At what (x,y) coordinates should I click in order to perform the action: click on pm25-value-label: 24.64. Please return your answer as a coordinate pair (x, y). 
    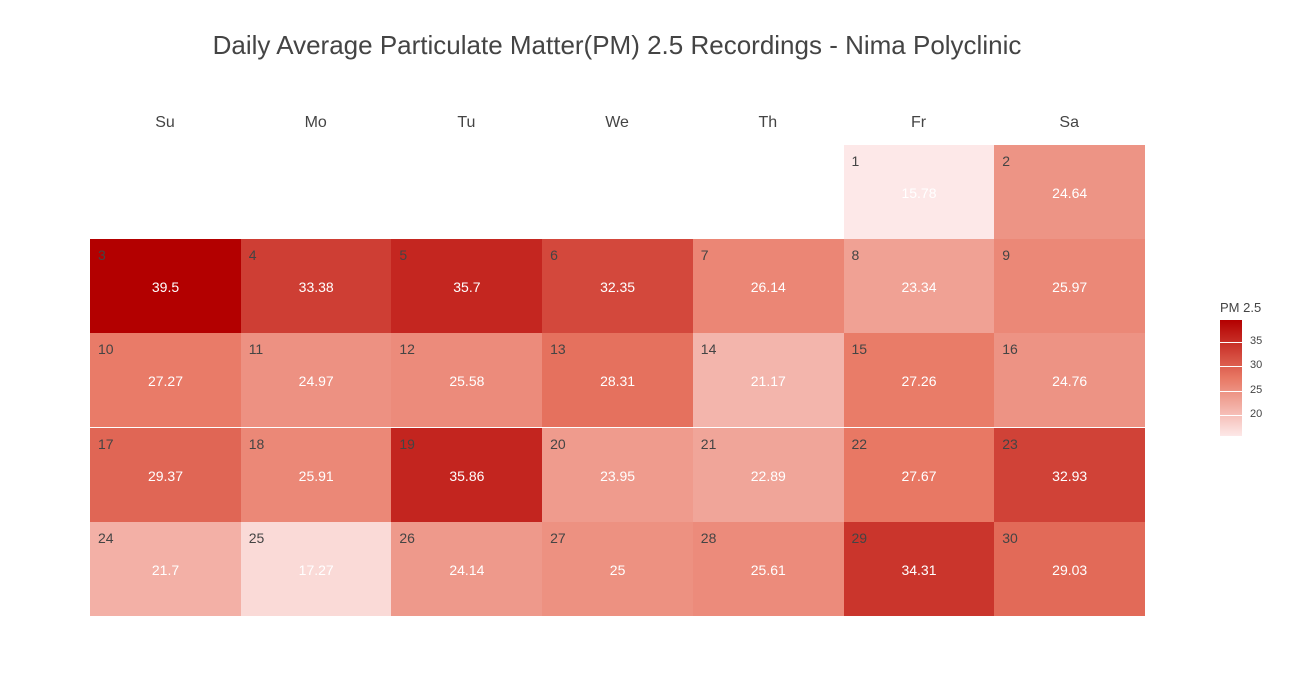
    Looking at the image, I should click on (1070, 193).